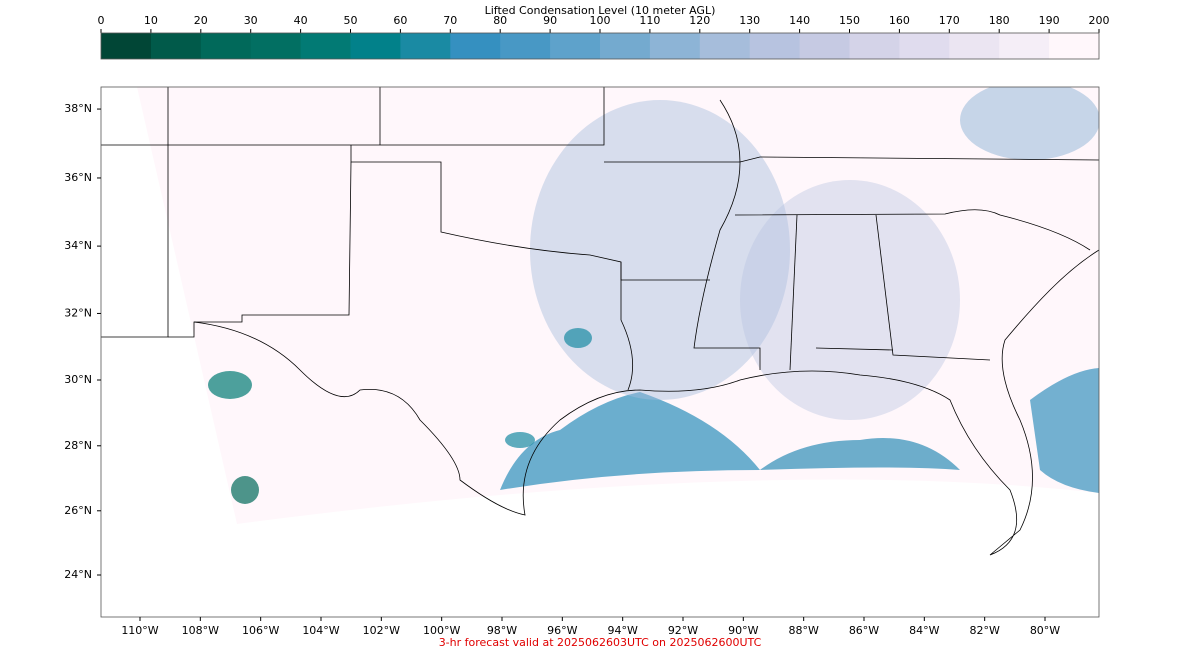 This screenshot has width=1200, height=650. What do you see at coordinates (78, 510) in the screenshot?
I see `lat-tick-label: 26°N` at bounding box center [78, 510].